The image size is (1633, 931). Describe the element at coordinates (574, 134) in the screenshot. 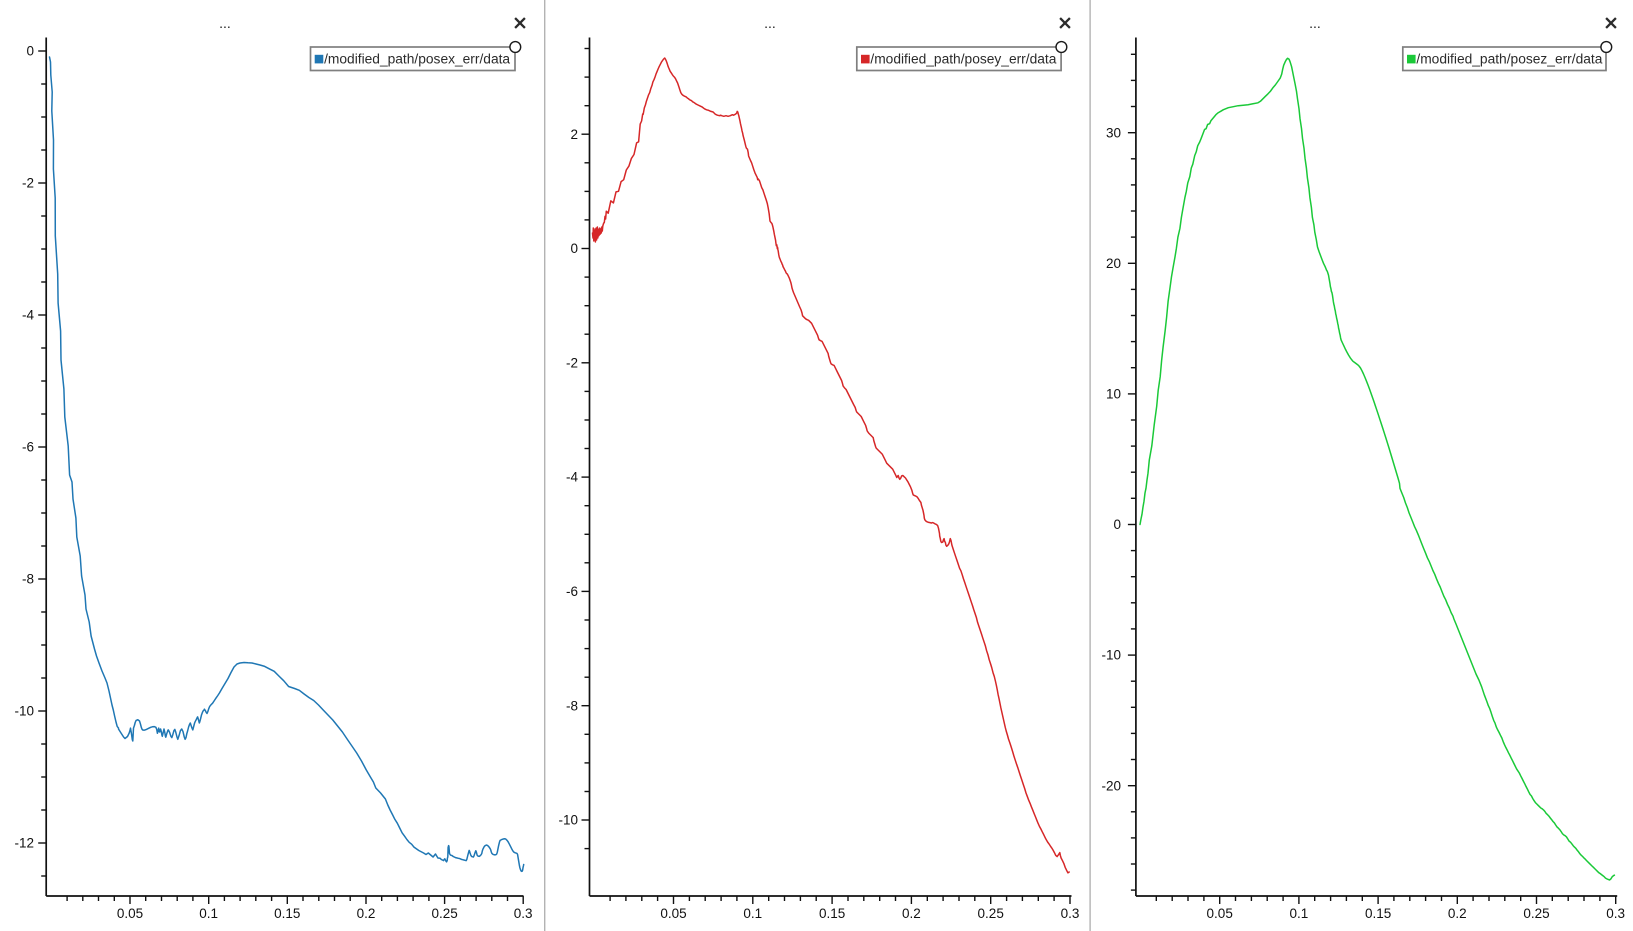

I see `svg-text: 2` at that location.